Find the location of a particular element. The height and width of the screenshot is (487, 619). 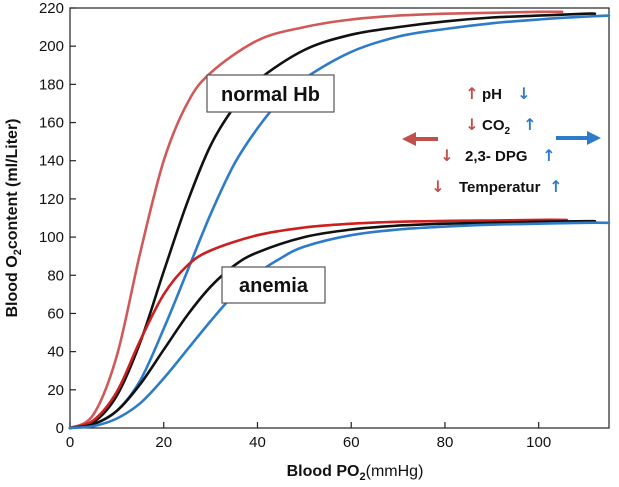

shift-left-arrow is located at coordinates (420, 139).